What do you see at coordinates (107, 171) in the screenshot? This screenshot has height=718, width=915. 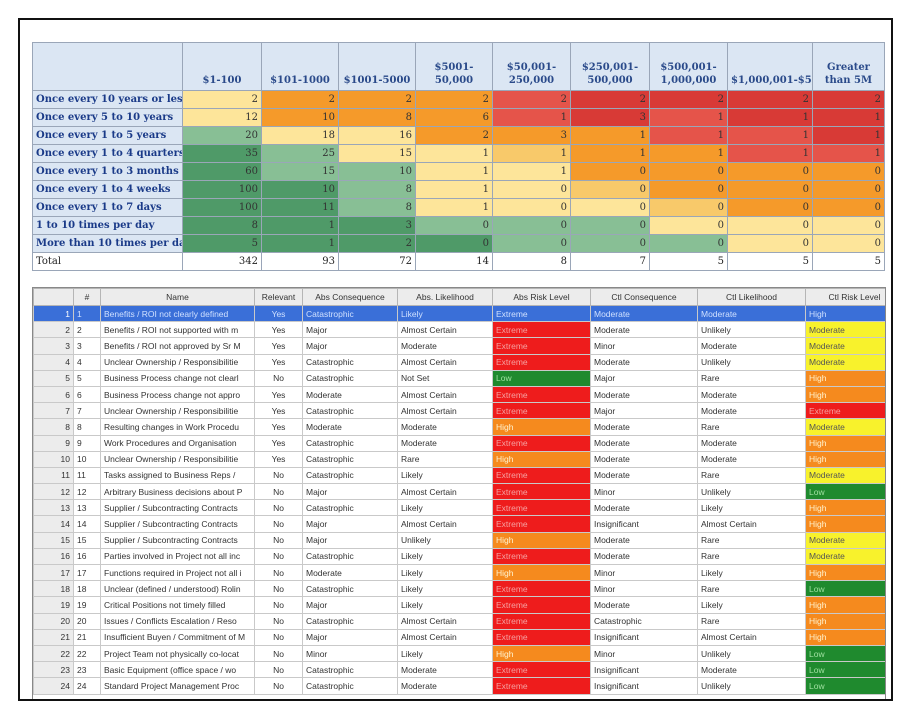 I see `heat-matrix-row-label: Once every 1 to 3 months` at bounding box center [107, 171].